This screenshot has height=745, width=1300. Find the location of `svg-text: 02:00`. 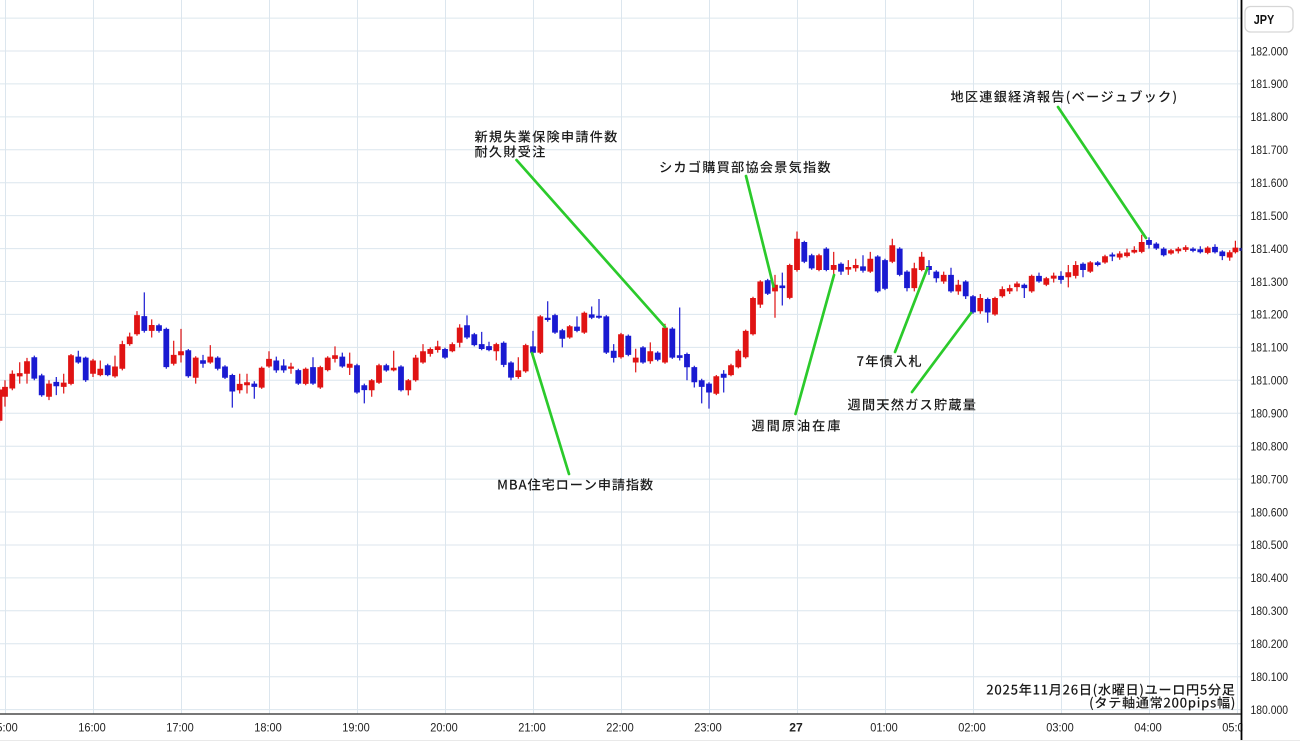

svg-text: 02:00 is located at coordinates (972, 728).